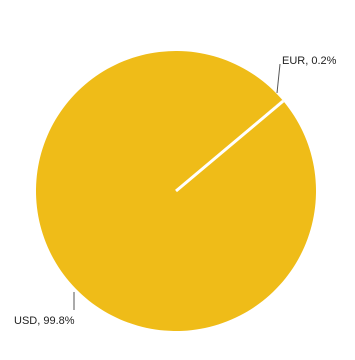 This screenshot has height=360, width=355. I want to click on leader-line-eur, so click(278, 78).